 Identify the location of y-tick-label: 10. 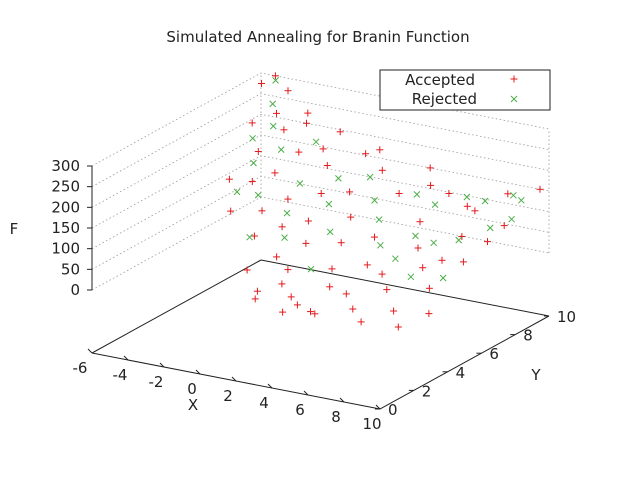
(566, 317).